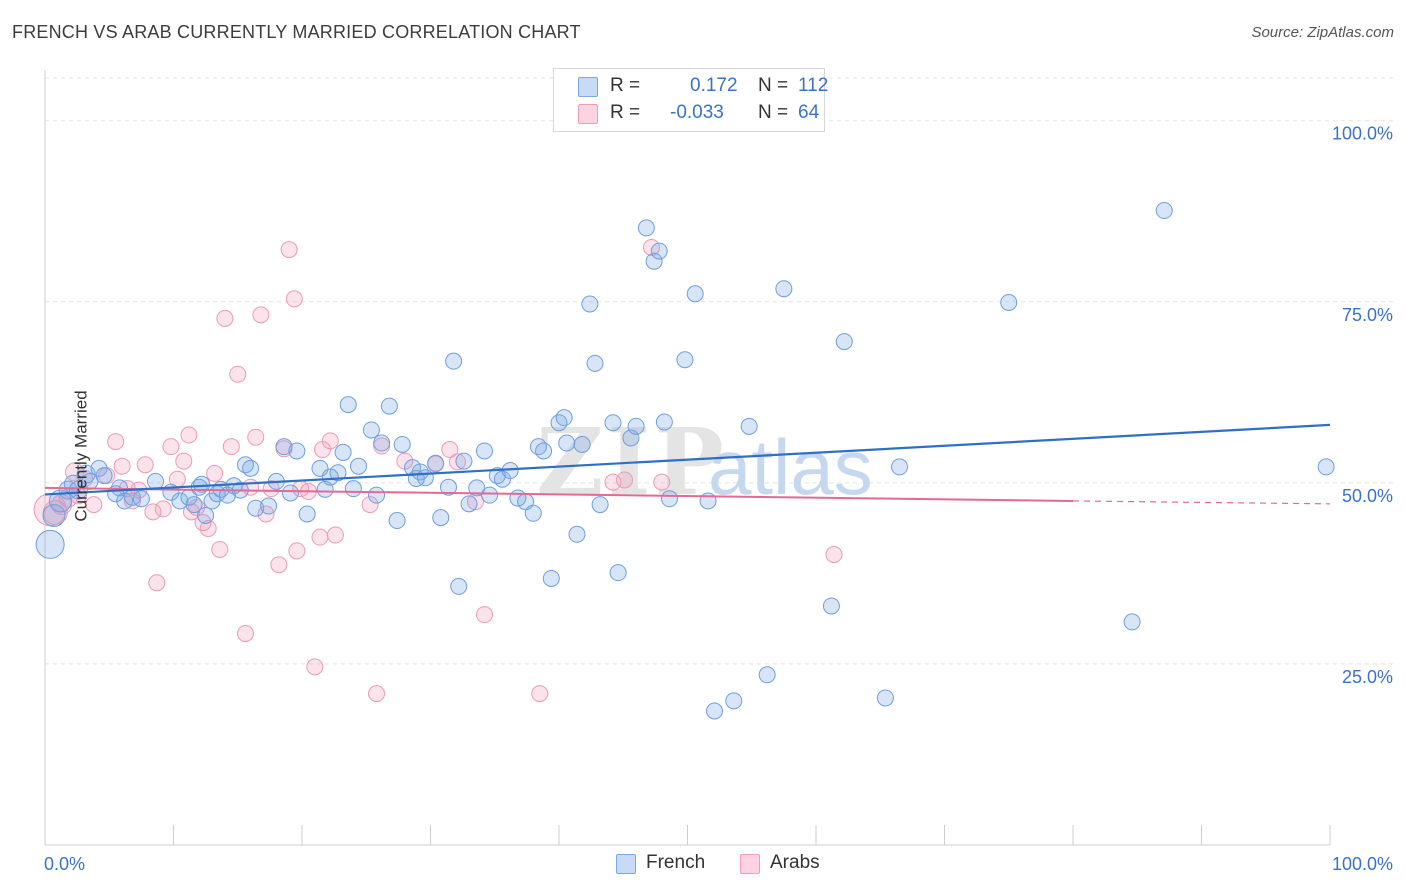 This screenshot has height=892, width=1406. I want to click on french-trend-line, so click(687, 459).